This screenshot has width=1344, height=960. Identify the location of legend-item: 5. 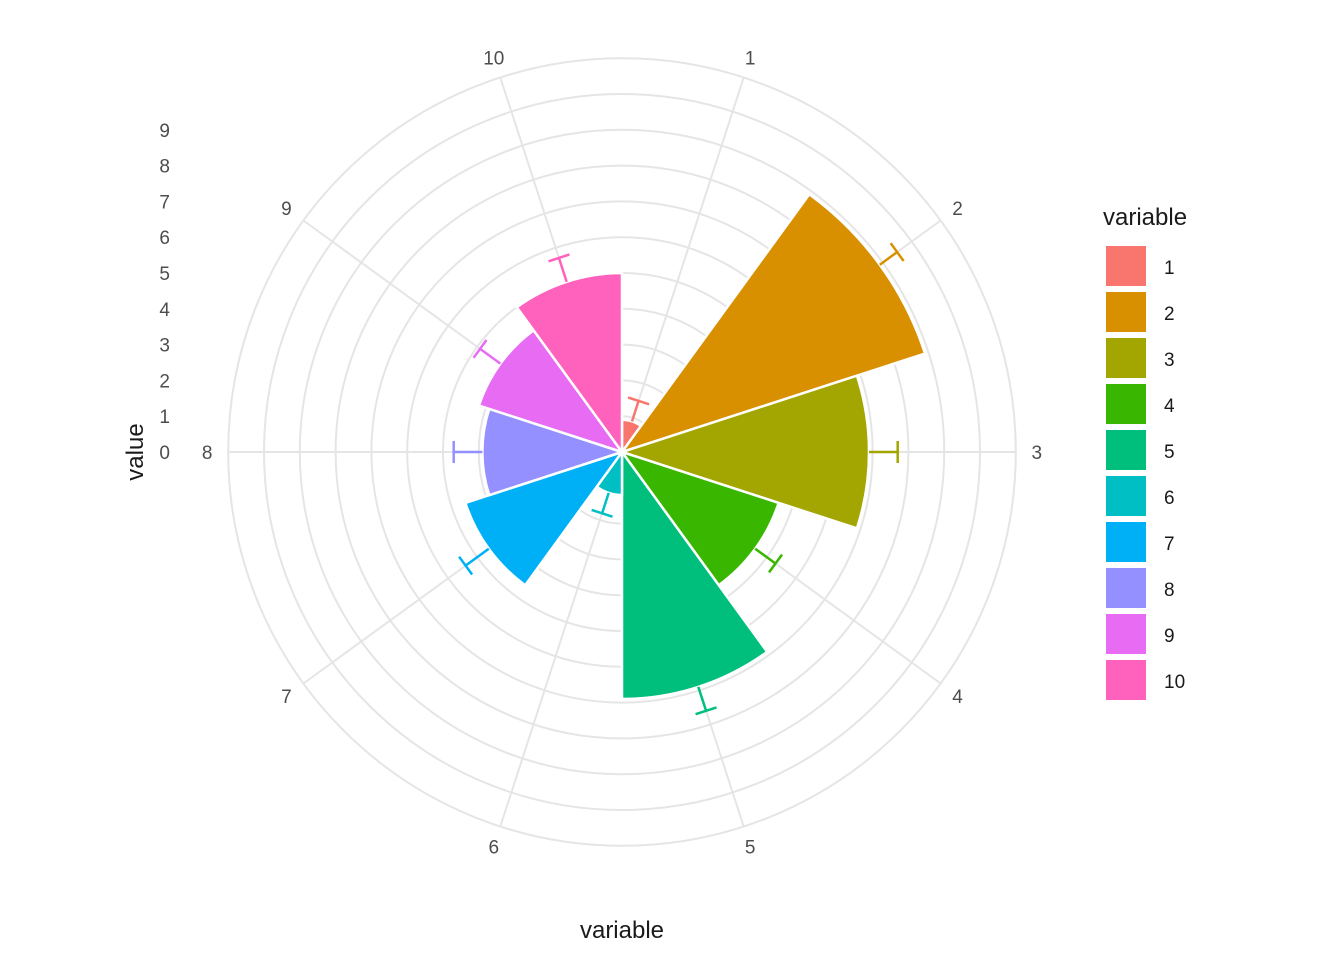
(1140, 450).